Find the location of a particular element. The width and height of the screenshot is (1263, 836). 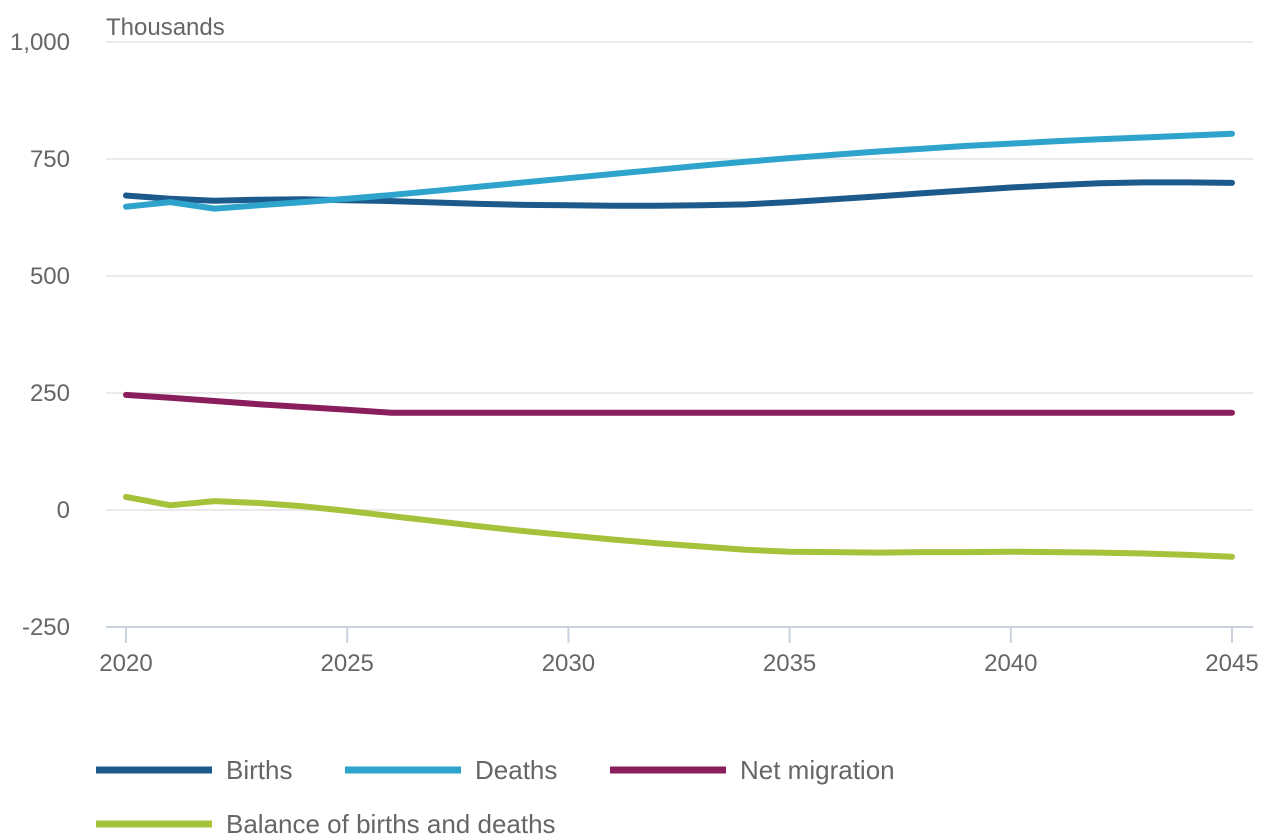

y-tick-label: 250 is located at coordinates (50, 393).